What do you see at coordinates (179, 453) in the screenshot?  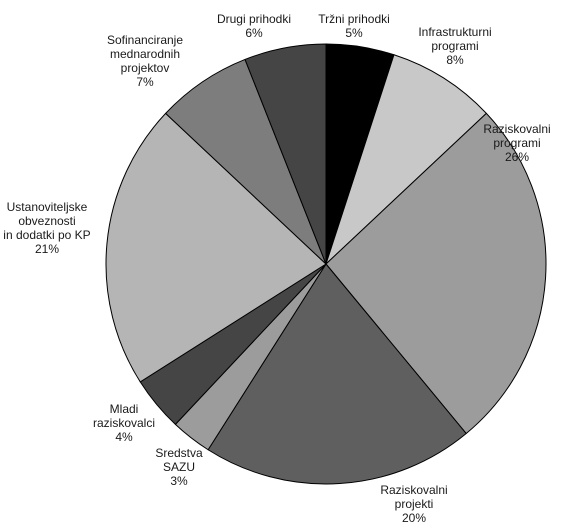 I see `slice-label-line: Sredstva` at bounding box center [179, 453].